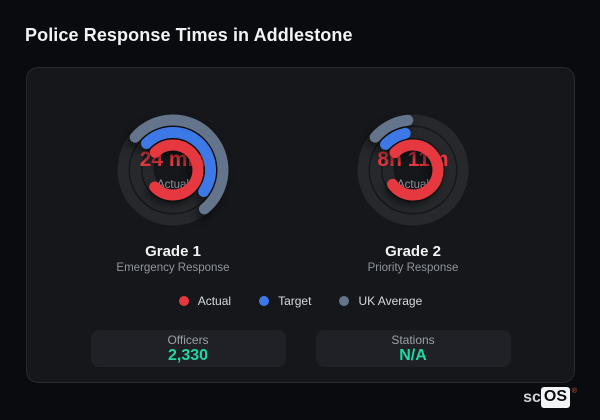 This screenshot has height=420, width=600. What do you see at coordinates (532, 397) in the screenshot?
I see `brand-prefix: sc` at bounding box center [532, 397].